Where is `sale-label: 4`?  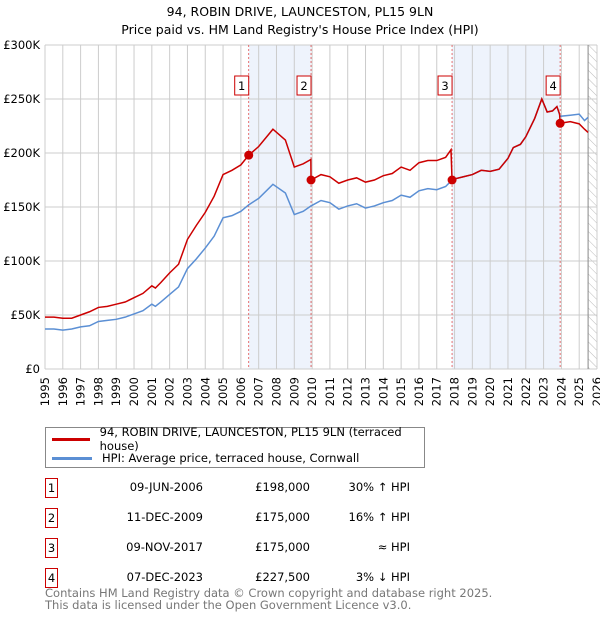
sale-label: 4 is located at coordinates (552, 86).